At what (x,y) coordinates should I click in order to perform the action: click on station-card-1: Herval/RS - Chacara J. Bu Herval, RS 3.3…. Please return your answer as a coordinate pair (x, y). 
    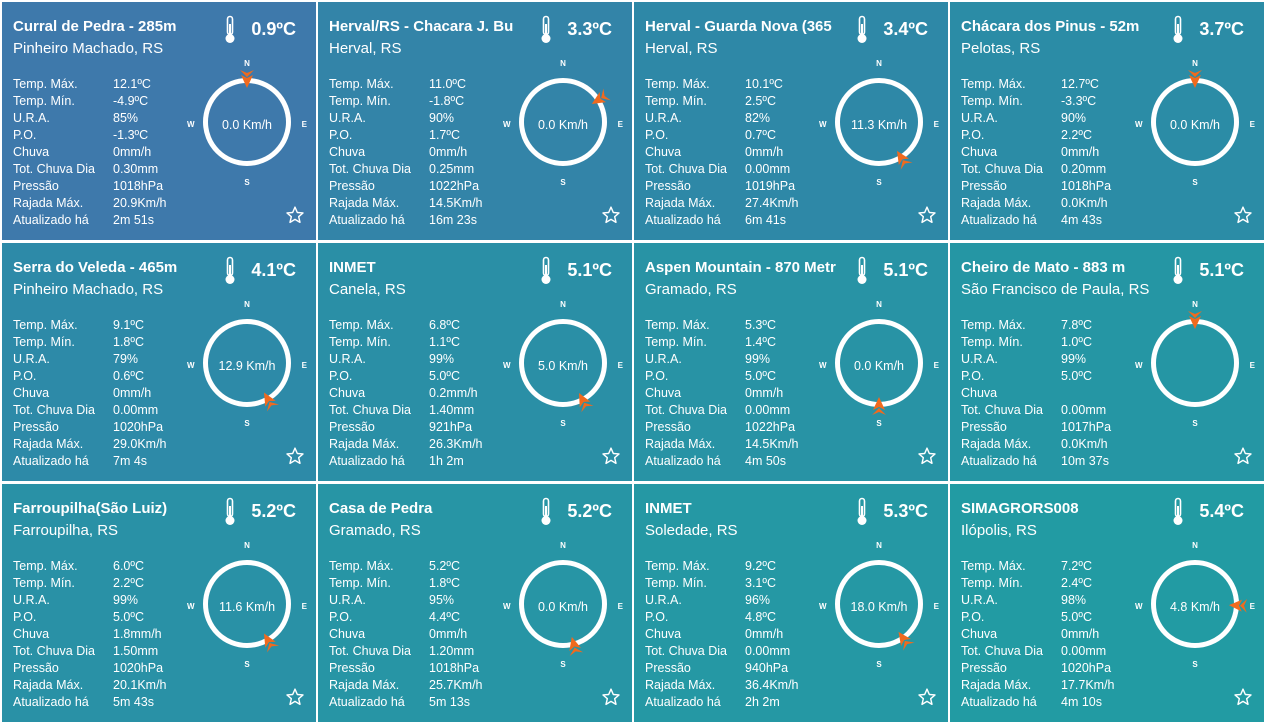
    Looking at the image, I should click on (475, 121).